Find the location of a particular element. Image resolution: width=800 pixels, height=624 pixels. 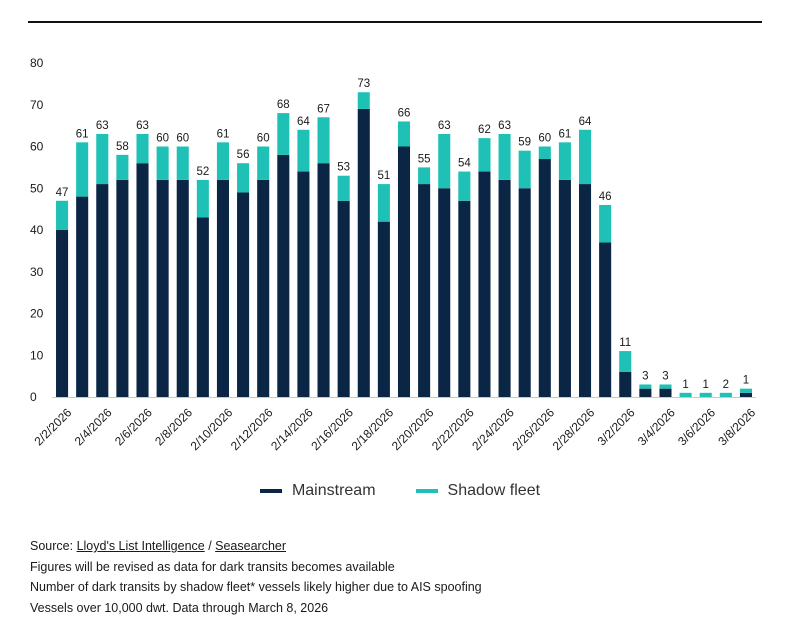

x-tick-label: 2/4/2026 is located at coordinates (93, 426).